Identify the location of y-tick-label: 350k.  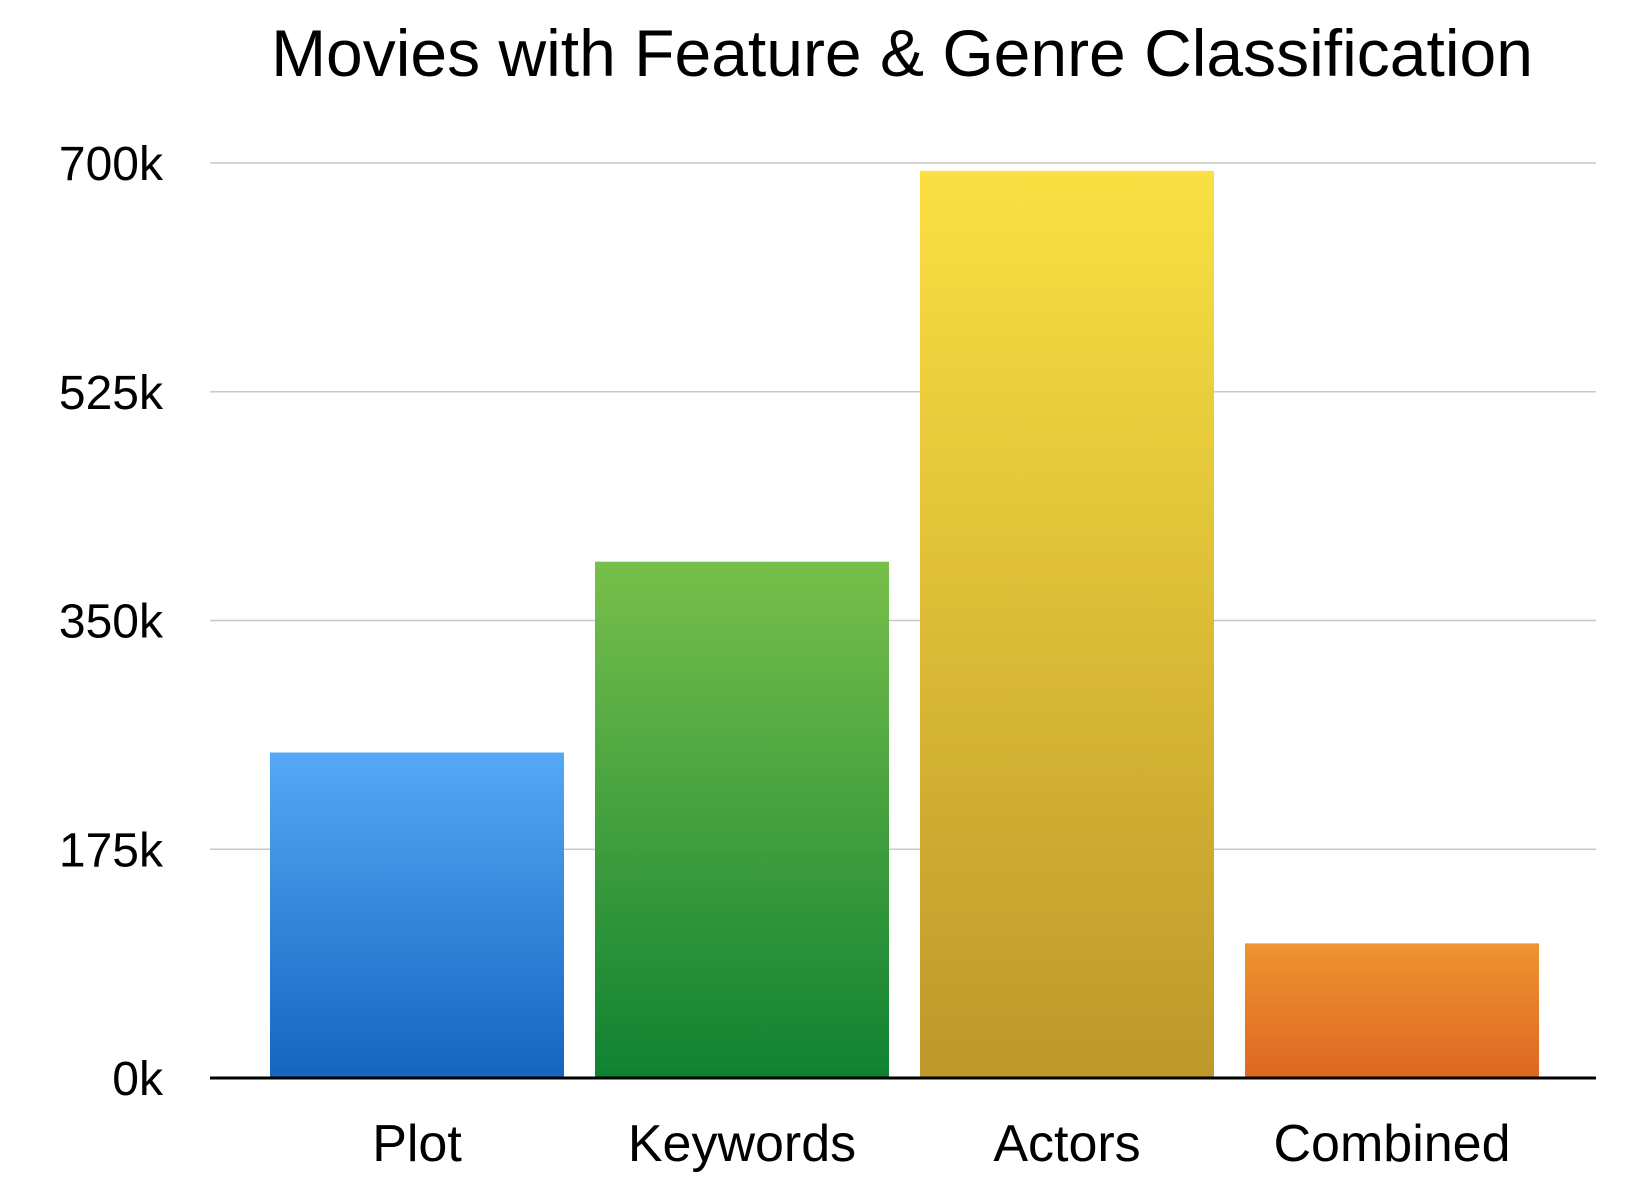
(111, 622).